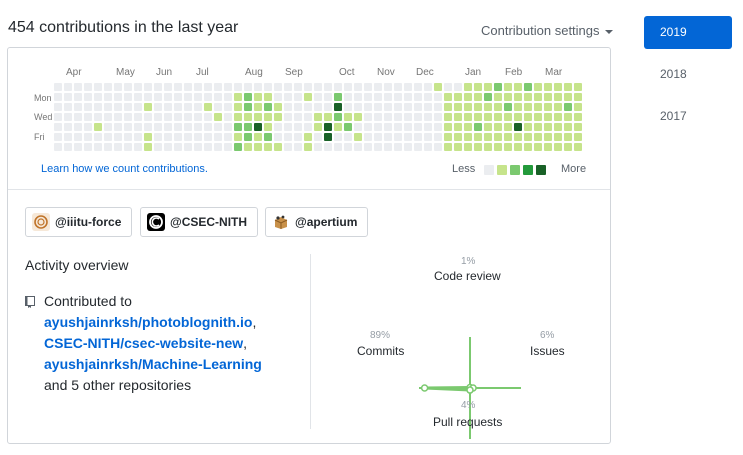 The height and width of the screenshot is (455, 743). I want to click on contribution-settings-dropdown: Contribution settings, so click(547, 30).